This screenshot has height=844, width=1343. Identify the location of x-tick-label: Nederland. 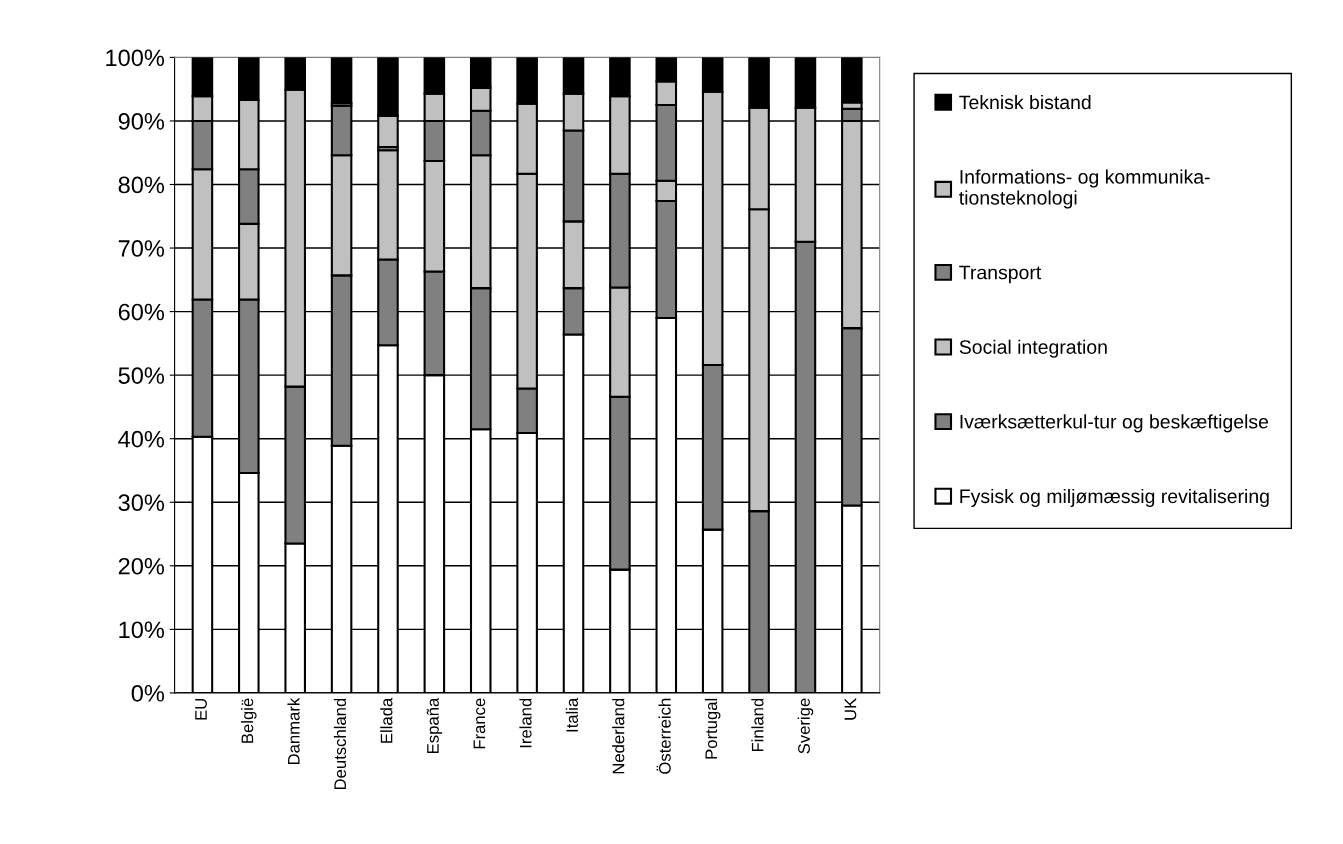
(618, 736).